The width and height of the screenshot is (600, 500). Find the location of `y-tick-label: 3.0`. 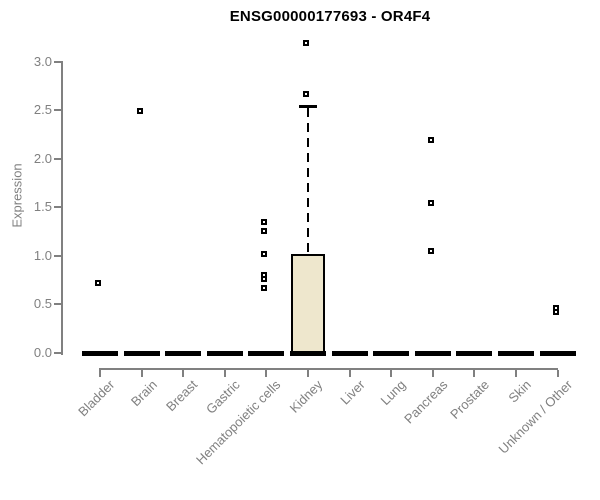

y-tick-label: 3.0 is located at coordinates (42, 61).